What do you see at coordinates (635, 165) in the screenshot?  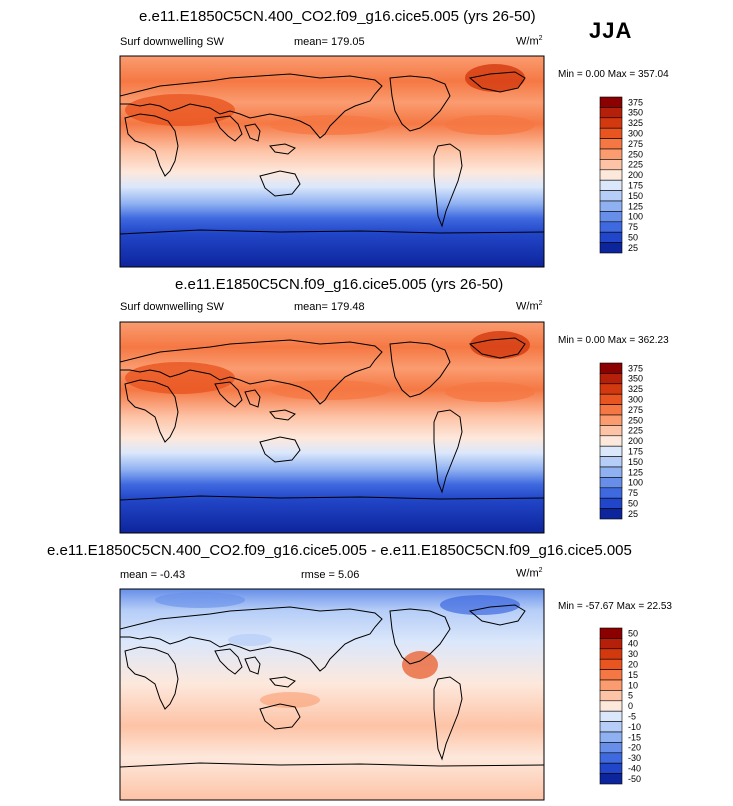 I see `colorbar-1-label: 225` at bounding box center [635, 165].